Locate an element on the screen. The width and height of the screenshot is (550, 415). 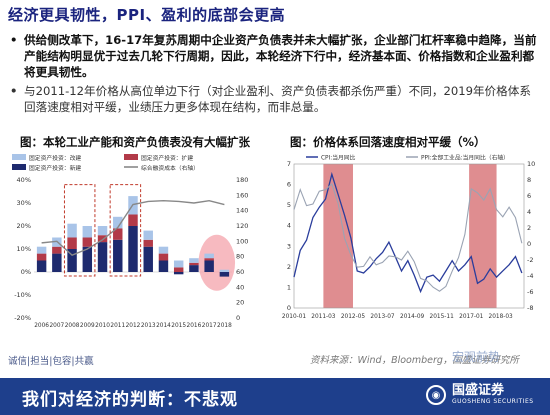
y2-tick-label: 2 is located at coordinates (529, 228).